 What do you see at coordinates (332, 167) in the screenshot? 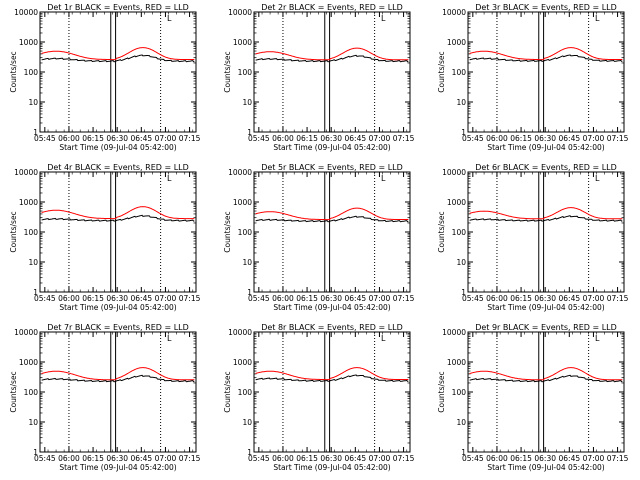
I see `panel-title: Det 5r BLACK = Events, RED = LLD` at bounding box center [332, 167].